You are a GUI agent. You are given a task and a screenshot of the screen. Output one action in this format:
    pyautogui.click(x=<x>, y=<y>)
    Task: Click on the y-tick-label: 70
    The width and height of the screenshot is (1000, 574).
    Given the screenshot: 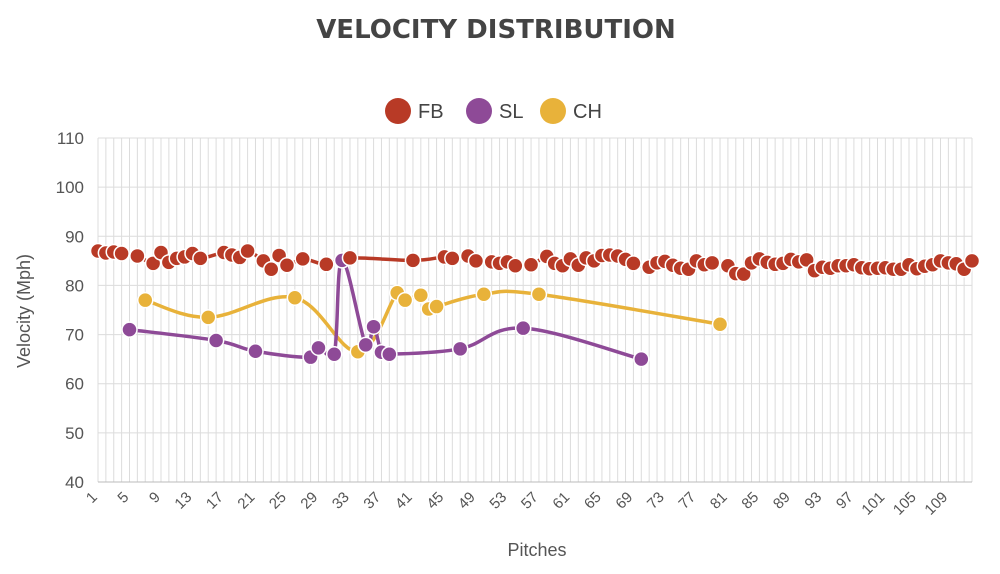 What is the action you would take?
    pyautogui.click(x=74, y=335)
    